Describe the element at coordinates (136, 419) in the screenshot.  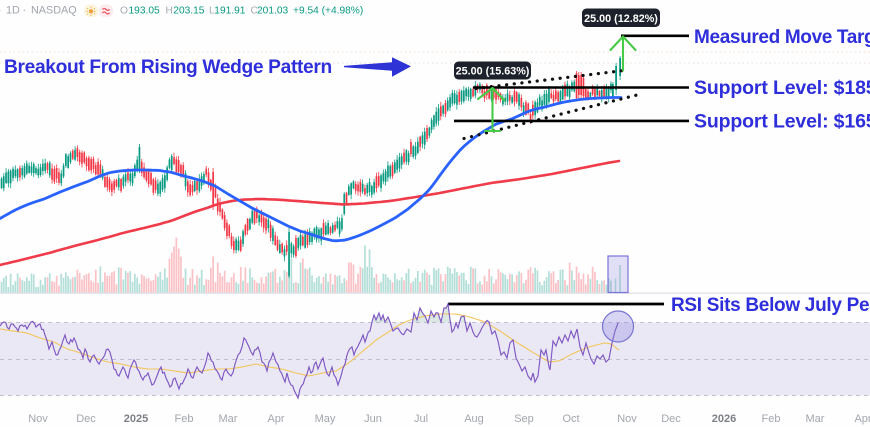
I see `svg-text: 2025` at that location.